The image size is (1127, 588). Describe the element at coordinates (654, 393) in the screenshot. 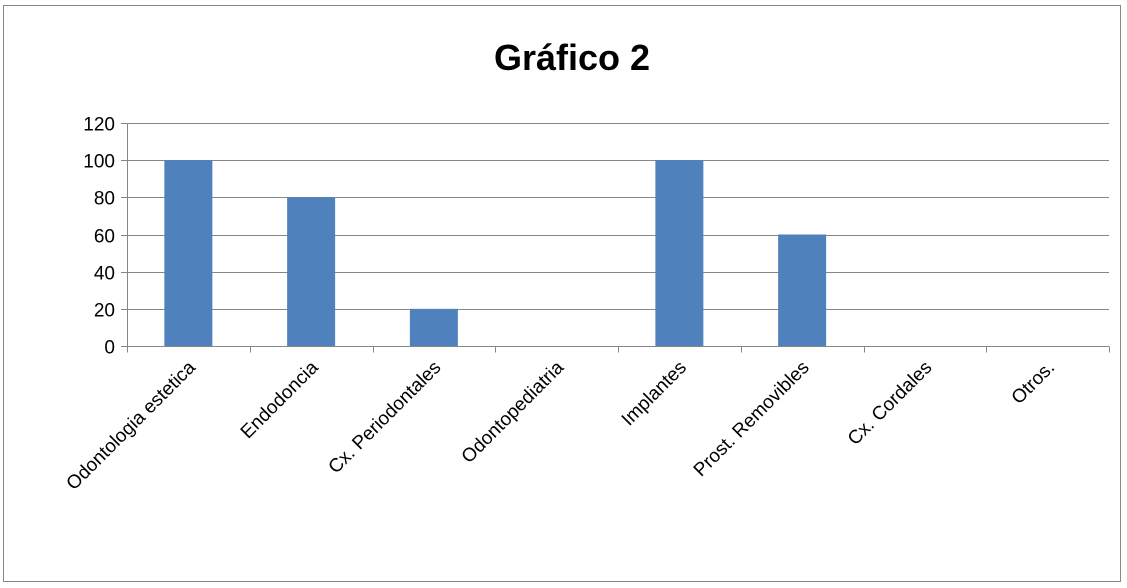

I see `x-tick-label: Implantes` at that location.